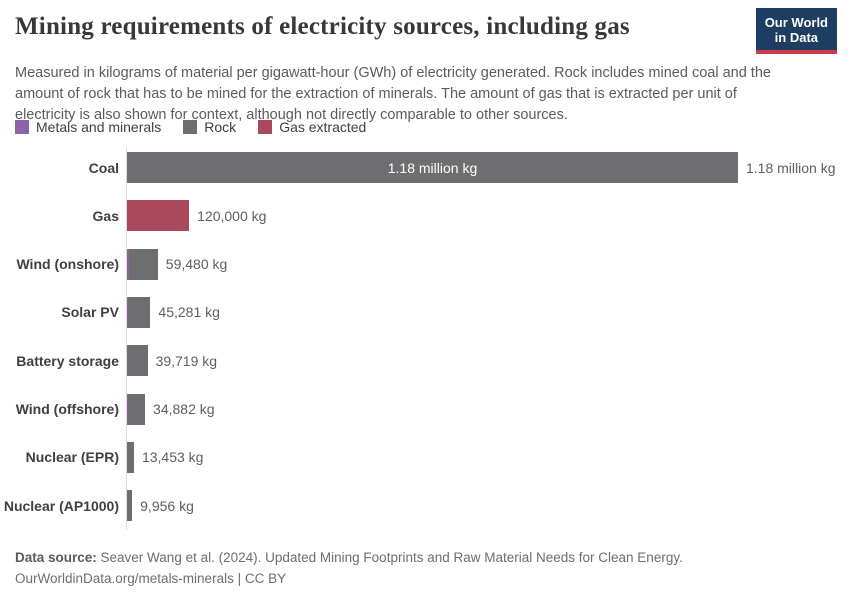 This screenshot has width=850, height=600. I want to click on chart-bar-row: Coal 1.18 million kg 1.18 million kg, so click(425, 167).